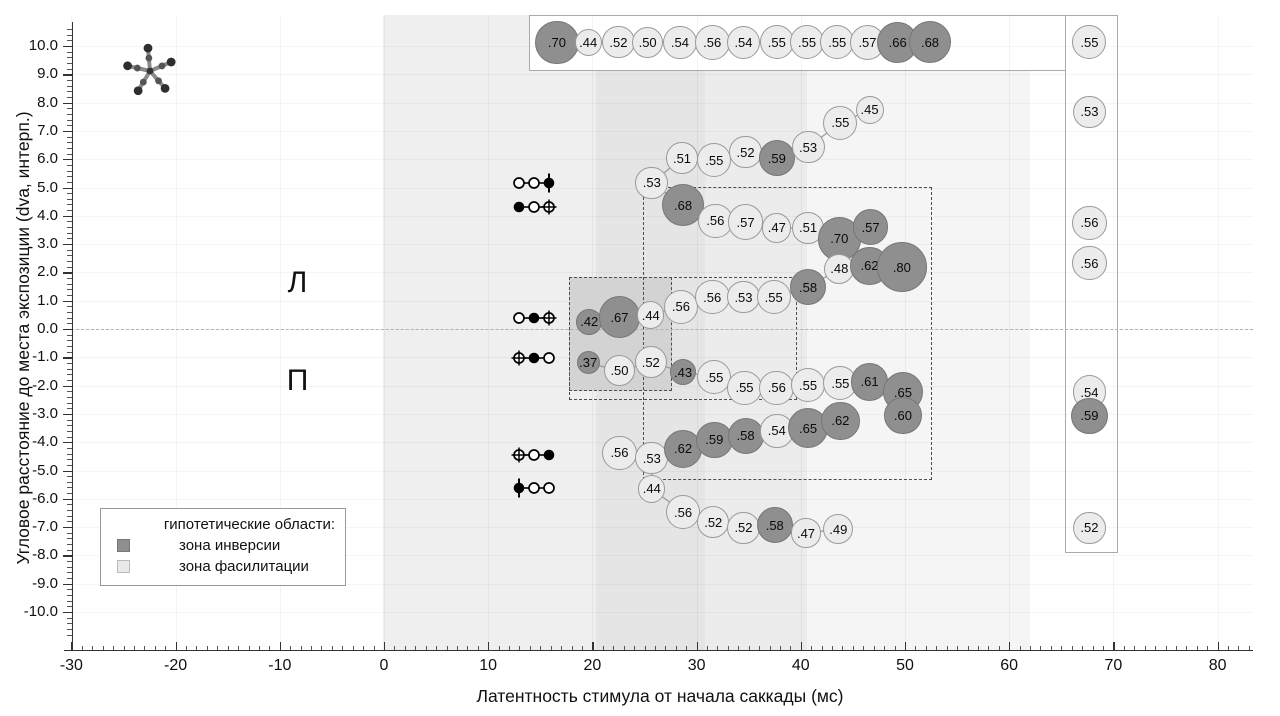 This screenshot has height=716, width=1280. Describe the element at coordinates (47, 130) in the screenshot. I see `y-tick-label: 7.0` at that location.